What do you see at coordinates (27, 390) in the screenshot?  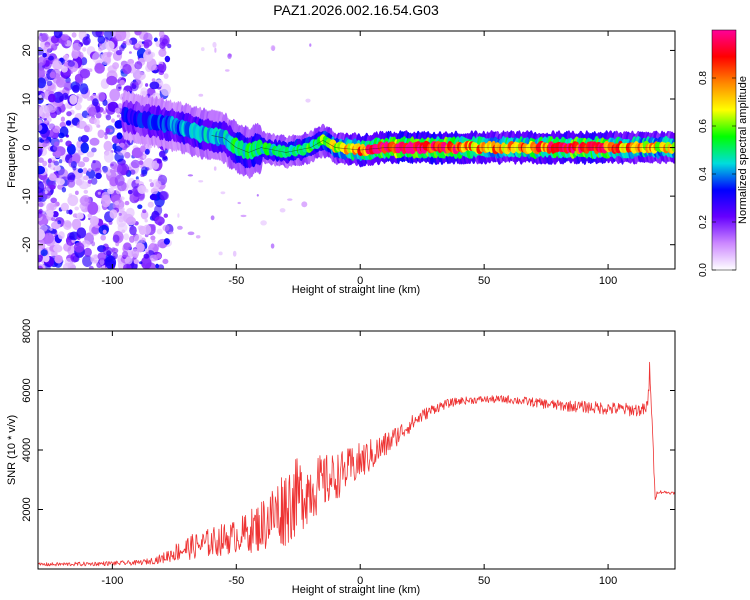 I see `y-tick-label: 6000` at bounding box center [27, 390].